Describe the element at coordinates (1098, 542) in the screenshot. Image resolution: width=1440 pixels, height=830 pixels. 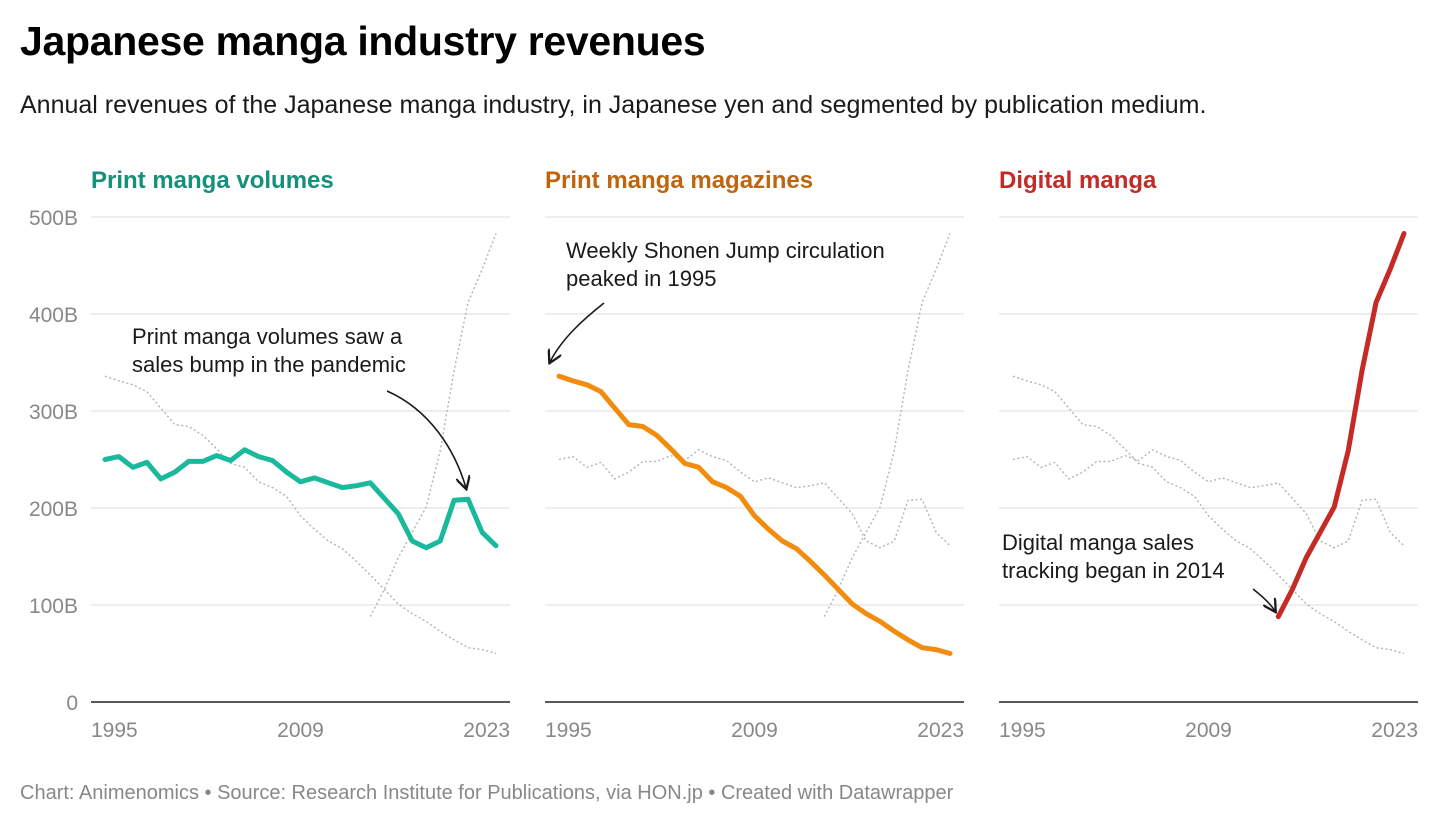
I see `annotation-text: Digital manga sales` at that location.